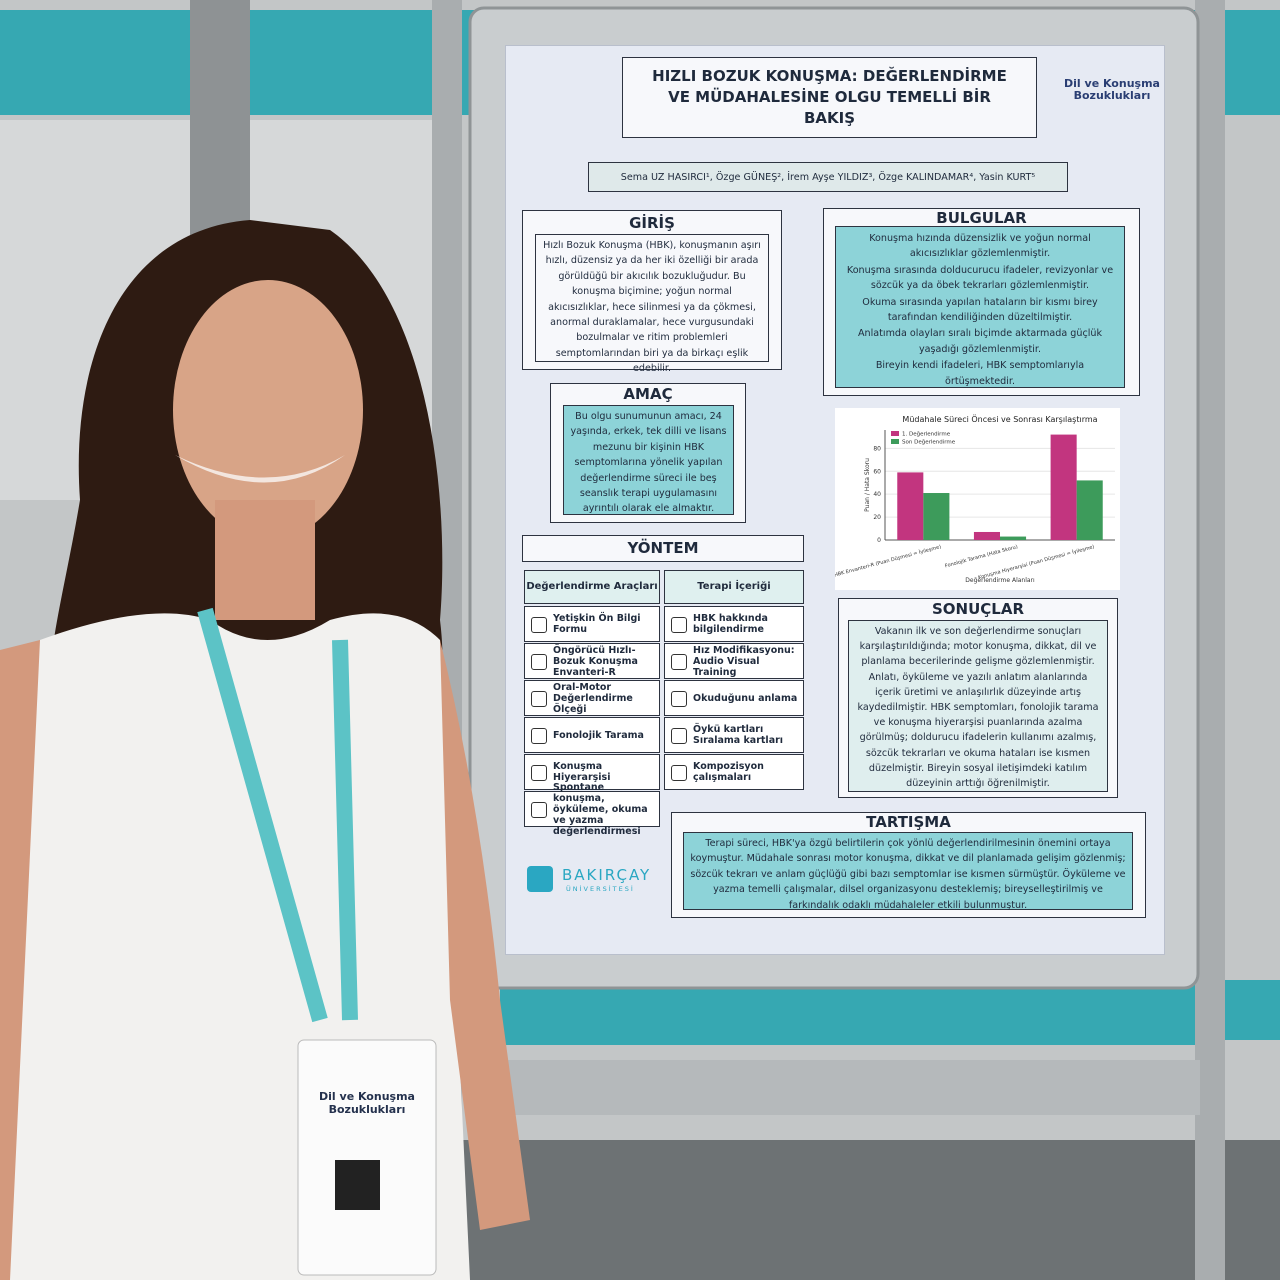 The width and height of the screenshot is (1280, 1280). What do you see at coordinates (1000, 580) in the screenshot?
I see `x-axis-label: Değerlendirme Alanları` at bounding box center [1000, 580].